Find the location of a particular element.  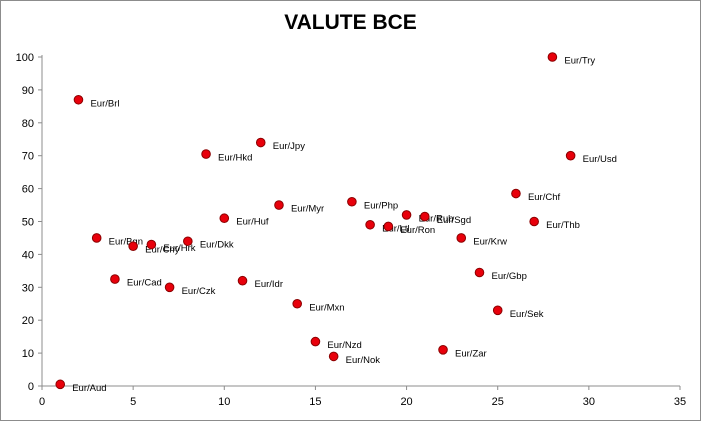

x-tick-label: 20 is located at coordinates (406, 402).